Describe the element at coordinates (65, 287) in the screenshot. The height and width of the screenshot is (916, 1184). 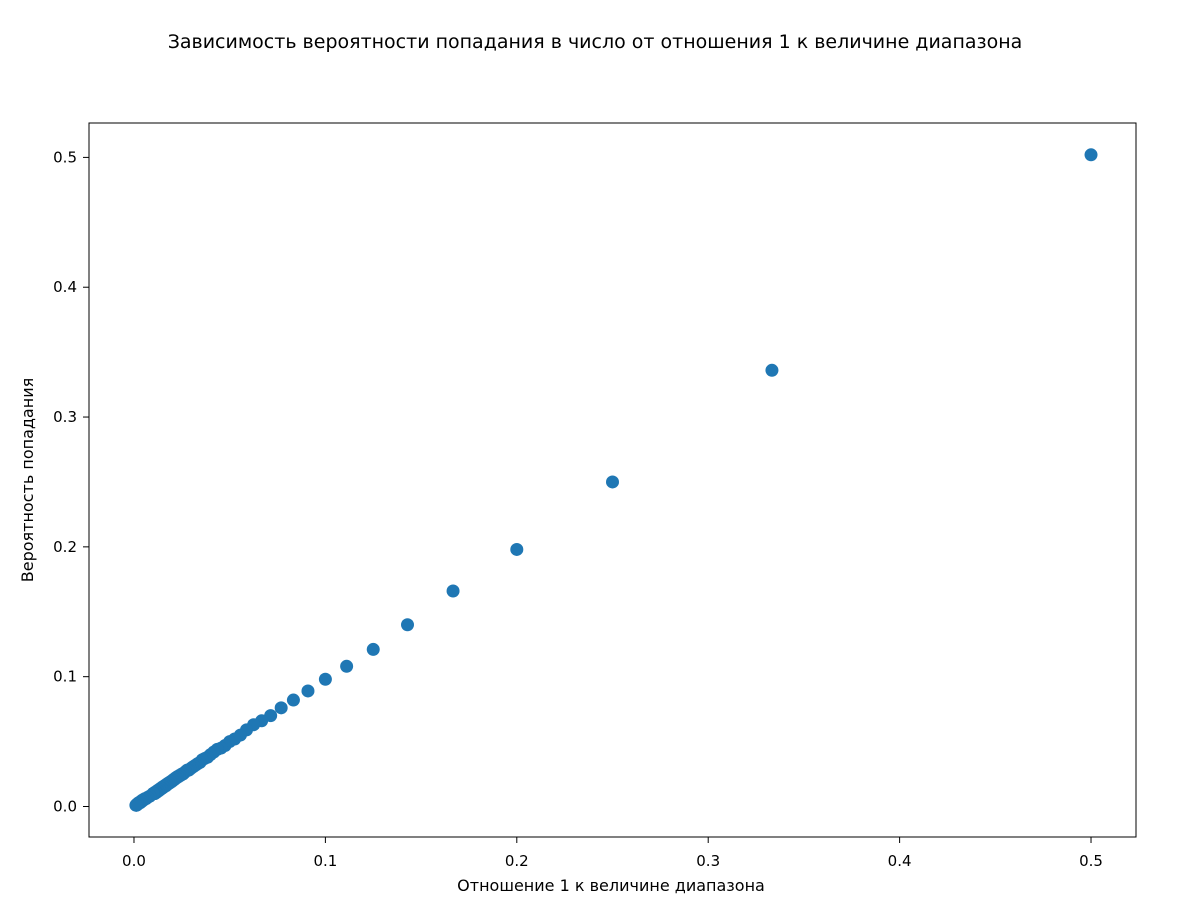
I see `y-tick-label: 0.4` at that location.